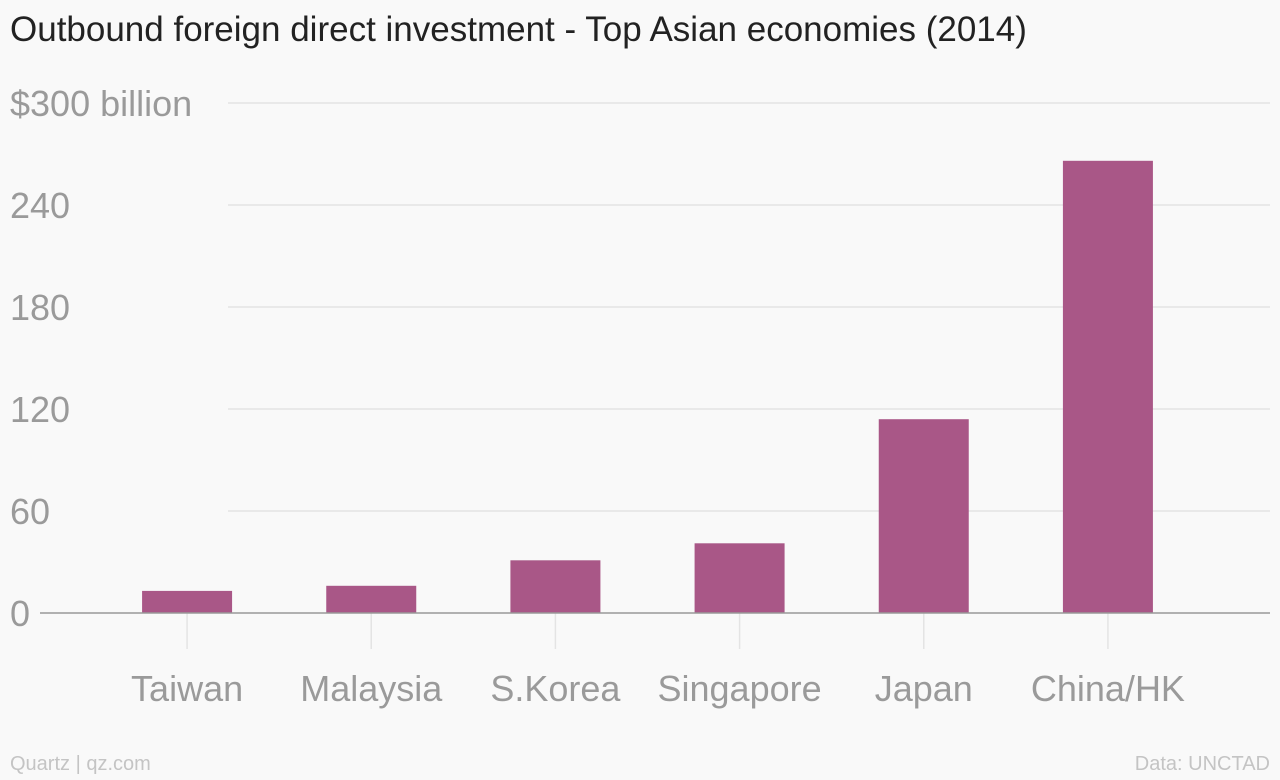 This screenshot has height=780, width=1280. What do you see at coordinates (40, 205) in the screenshot?
I see `y-tick-label: 240` at bounding box center [40, 205].